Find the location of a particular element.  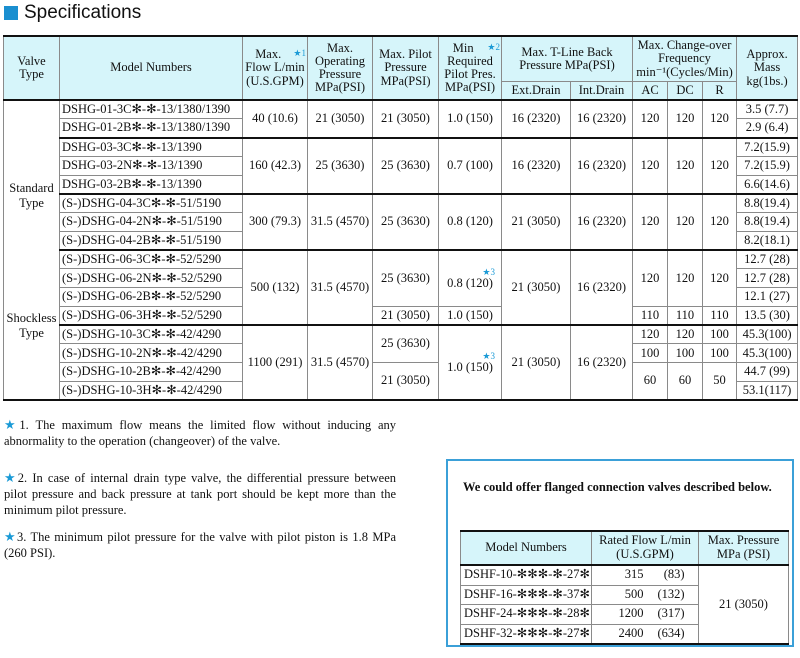

star-3-icon: ★3 is located at coordinates (488, 271).